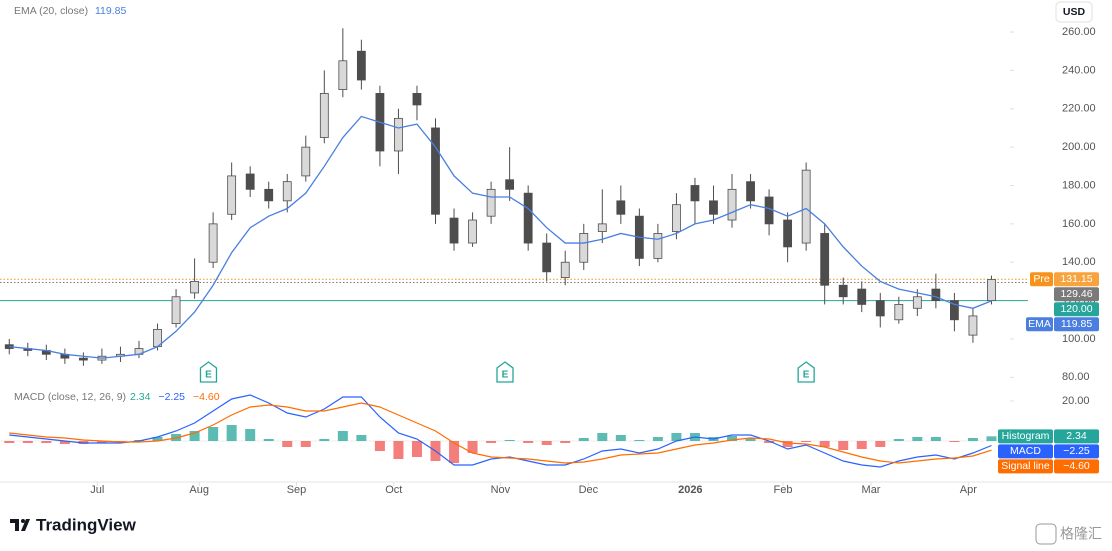 The height and width of the screenshot is (551, 1112). What do you see at coordinates (51, 11) in the screenshot?
I see `indicator-name: EMA (20, close)` at bounding box center [51, 11].